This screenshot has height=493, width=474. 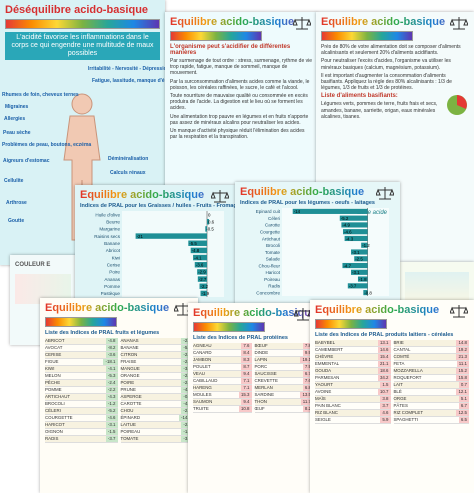 I want to click on table-heading: Liste des Indices de PRAL protéines, so click(x=240, y=338).